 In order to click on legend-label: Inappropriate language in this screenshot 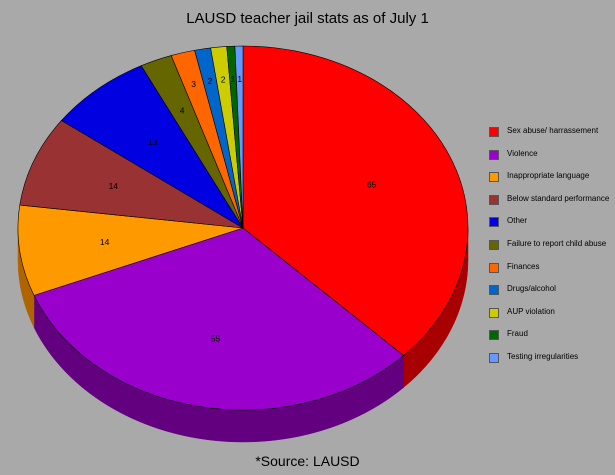, I will do `click(548, 176)`.